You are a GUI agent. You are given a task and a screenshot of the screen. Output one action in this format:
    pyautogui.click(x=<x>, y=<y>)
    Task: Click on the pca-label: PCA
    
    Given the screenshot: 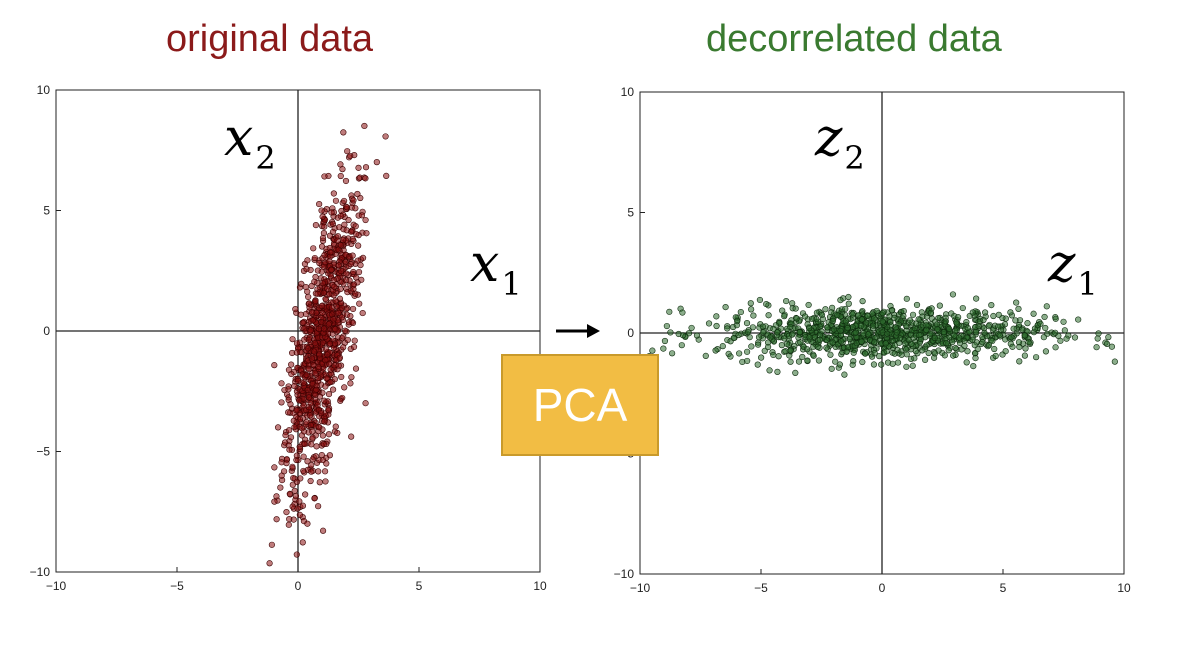 What is the action you would take?
    pyautogui.click(x=580, y=405)
    